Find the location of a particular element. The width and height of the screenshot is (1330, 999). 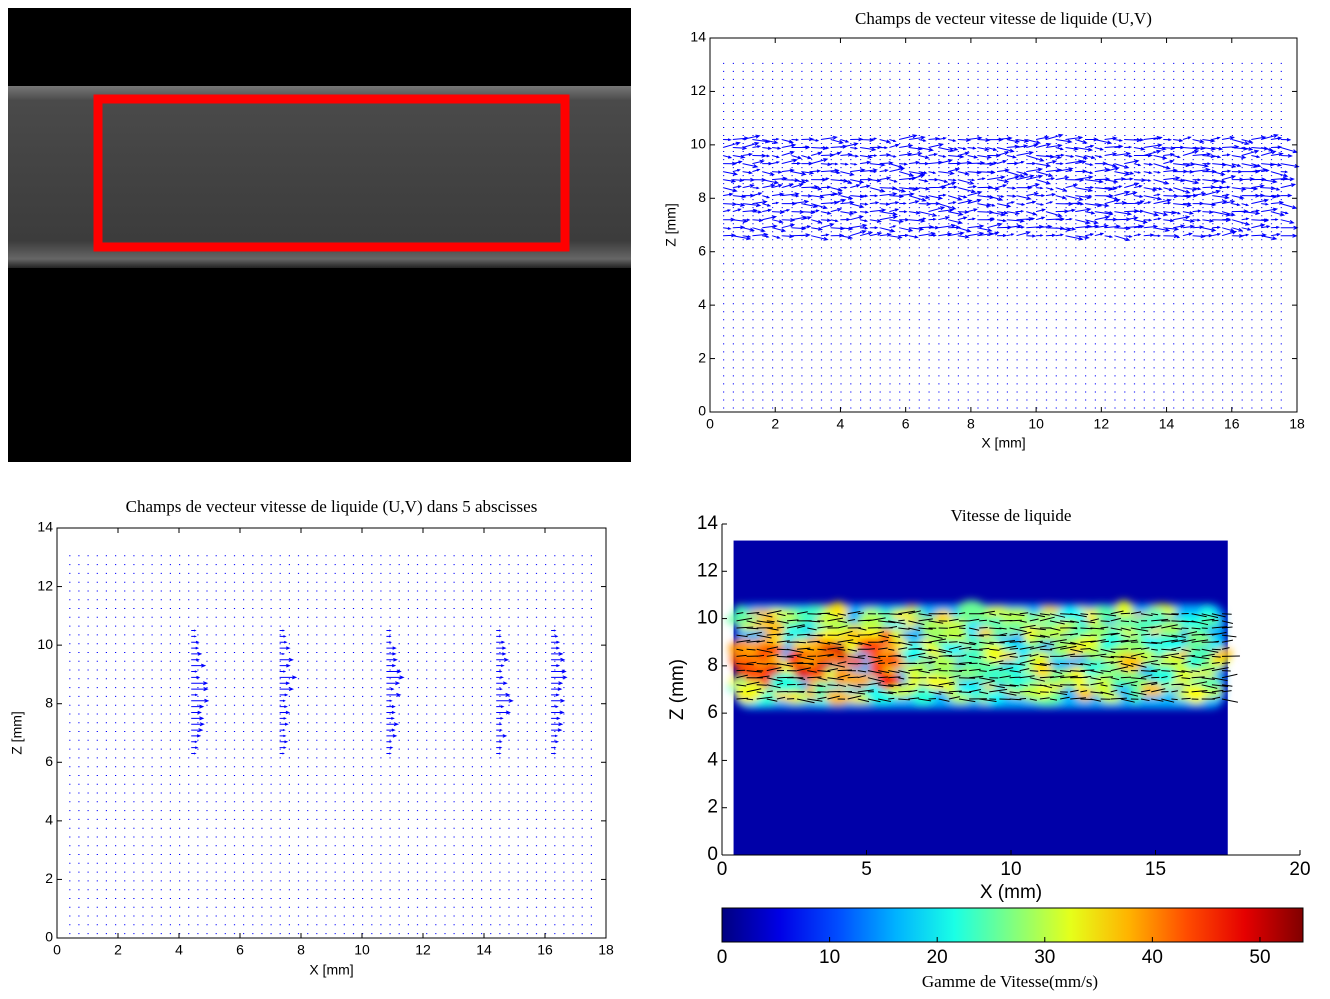

vector-grid is located at coordinates (1002, 235).